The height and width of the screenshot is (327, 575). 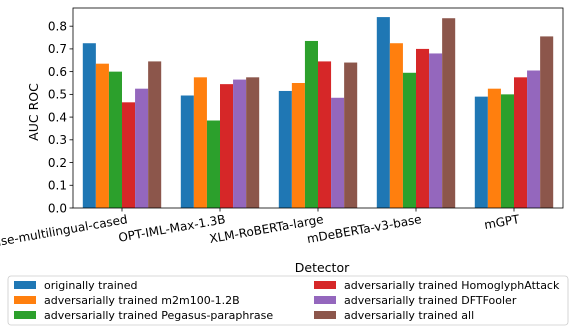 What do you see at coordinates (452, 285) in the screenshot?
I see `legend-entry: adversarially trained HomoglyphAttack` at bounding box center [452, 285].